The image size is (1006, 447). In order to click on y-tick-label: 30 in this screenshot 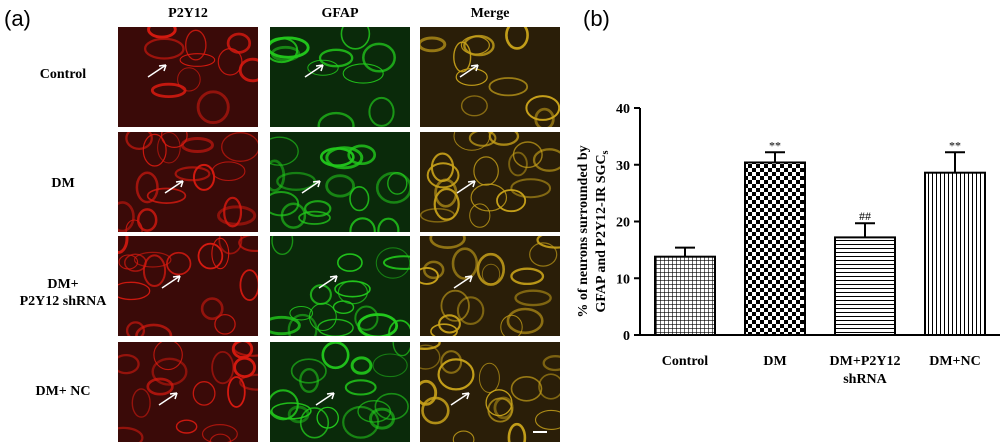, I will do `click(623, 166)`.